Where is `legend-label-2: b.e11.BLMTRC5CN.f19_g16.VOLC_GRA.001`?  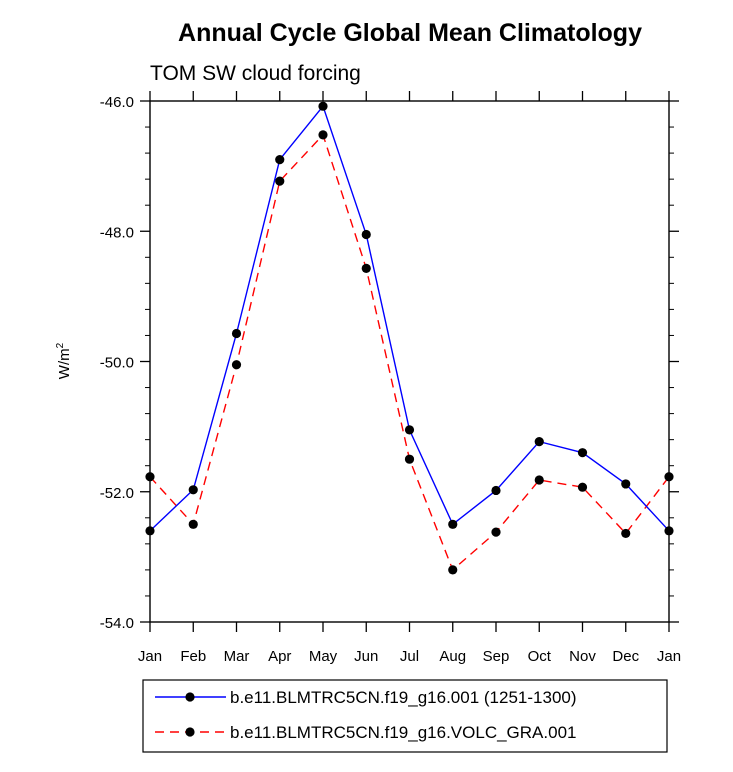 legend-label-2: b.e11.BLMTRC5CN.f19_g16.VOLC_GRA.001 is located at coordinates (403, 732).